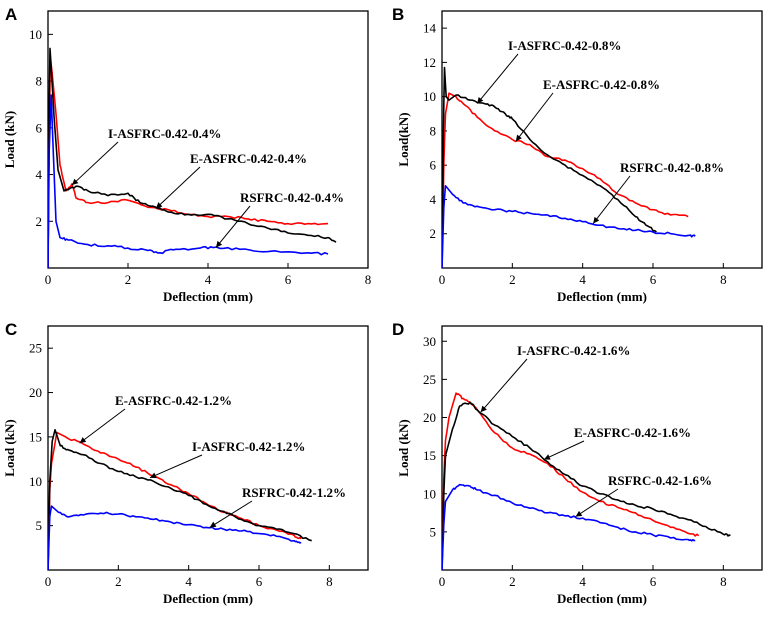 The width and height of the screenshot is (765, 628). I want to click on y-tick-label: 2, so click(39, 221).